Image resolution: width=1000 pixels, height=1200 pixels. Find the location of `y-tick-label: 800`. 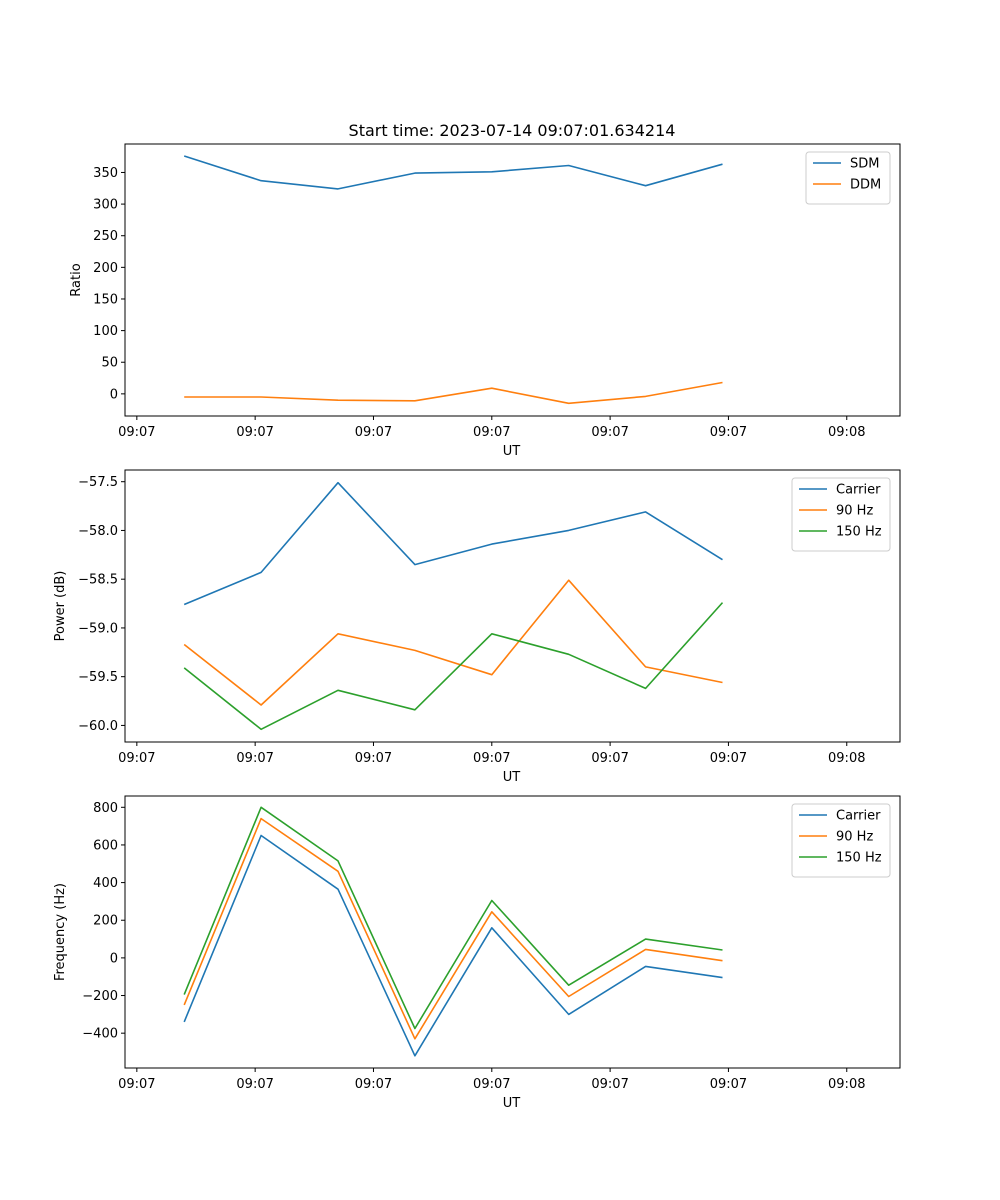

y-tick-label: 800 is located at coordinates (105, 808).